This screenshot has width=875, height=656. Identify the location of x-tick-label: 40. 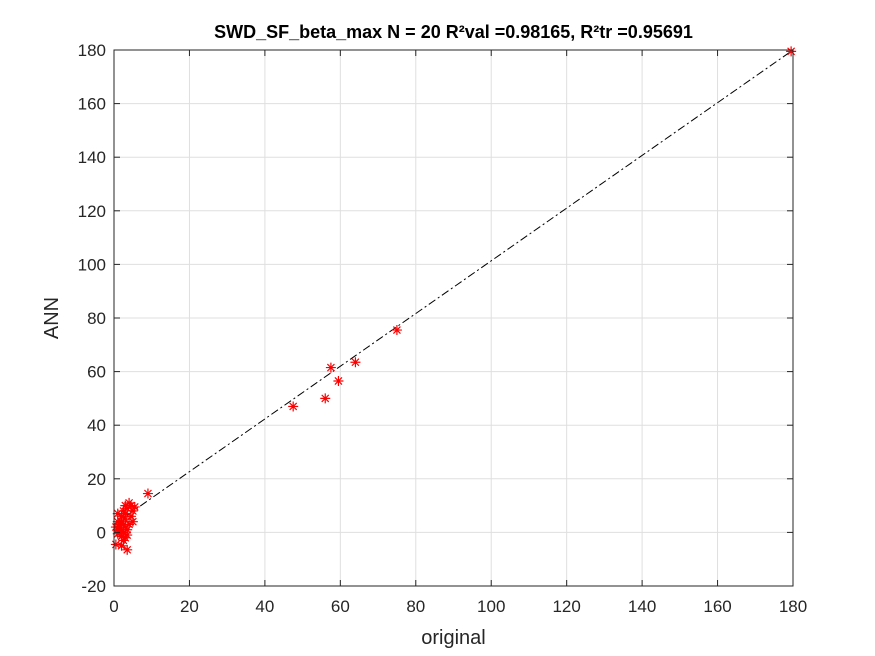
(264, 606).